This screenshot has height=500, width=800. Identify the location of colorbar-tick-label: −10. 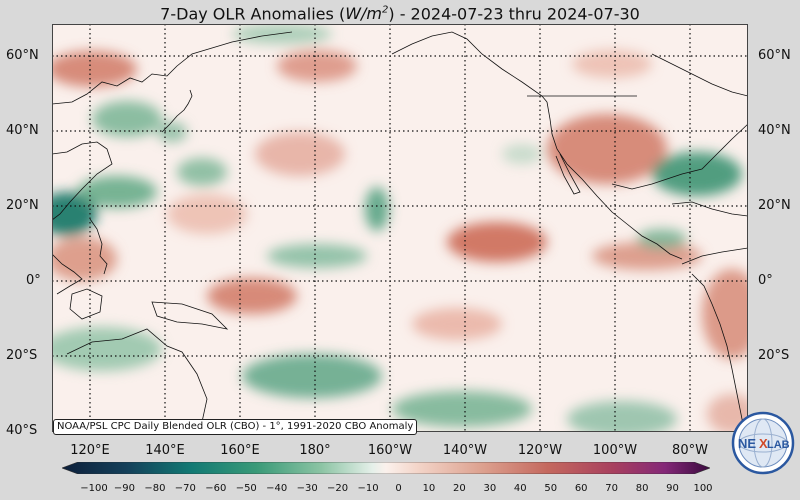
(368, 488).